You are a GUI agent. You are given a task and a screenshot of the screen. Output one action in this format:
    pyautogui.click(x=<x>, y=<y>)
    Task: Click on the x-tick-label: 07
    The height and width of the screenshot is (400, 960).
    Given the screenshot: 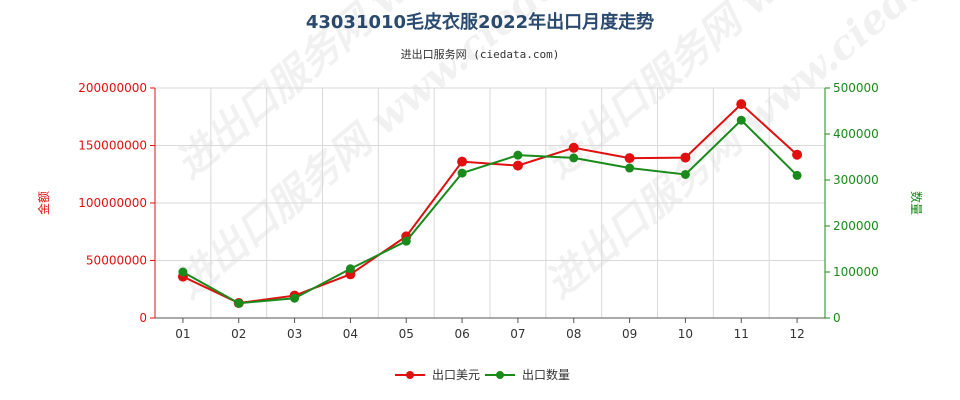 What is the action you would take?
    pyautogui.click(x=517, y=334)
    